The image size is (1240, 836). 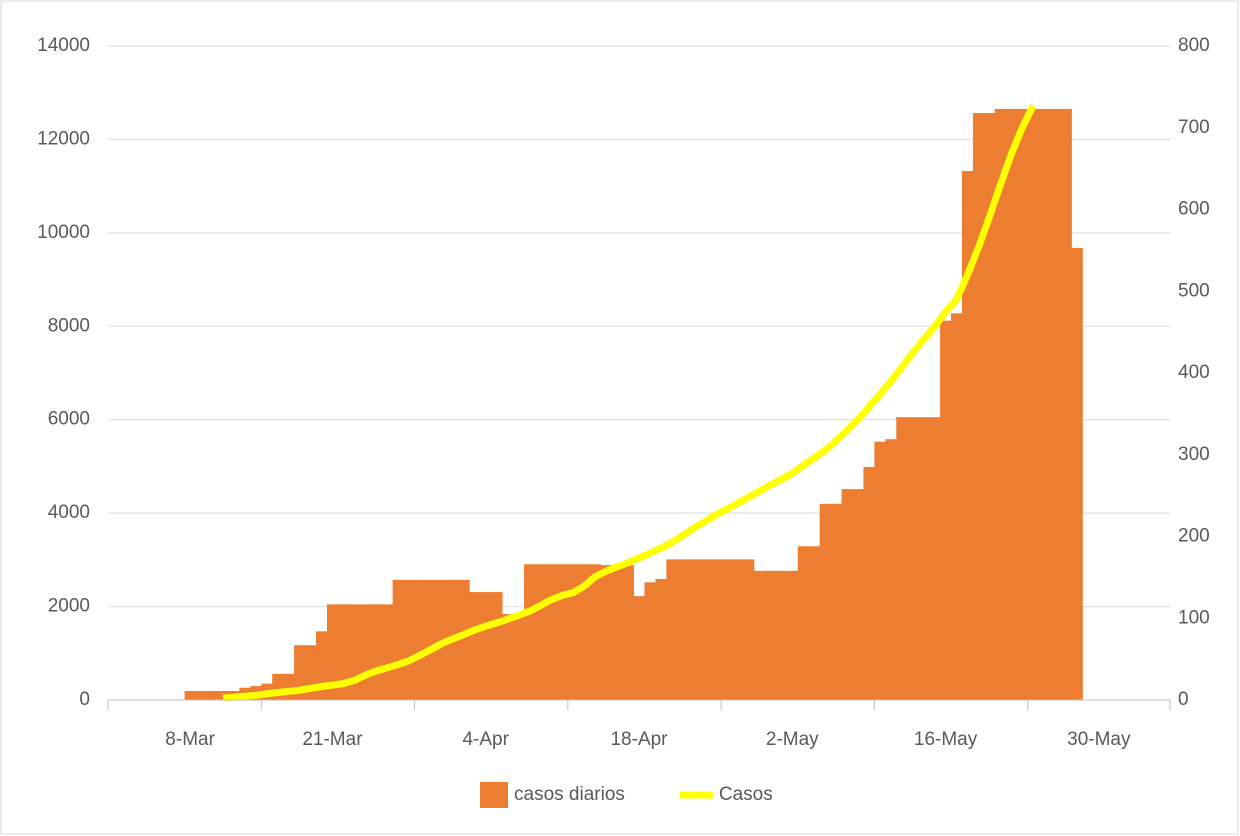 I want to click on y2-tick-label: 0, so click(x=1183, y=699).